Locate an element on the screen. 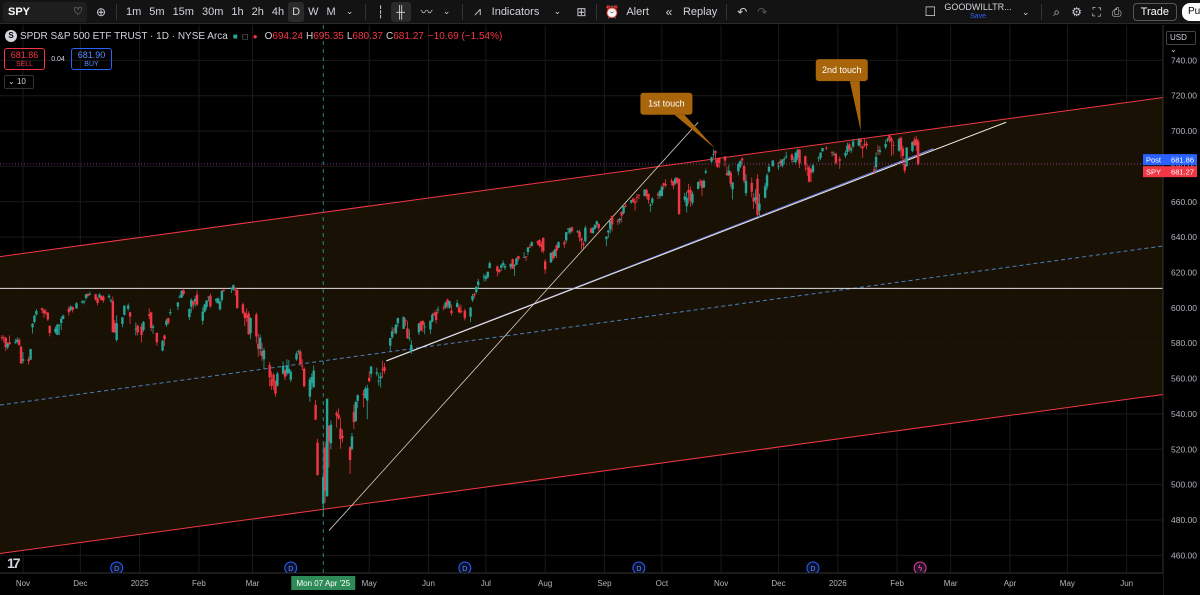  bar-chart-style-icon: ┆ is located at coordinates (381, 11).